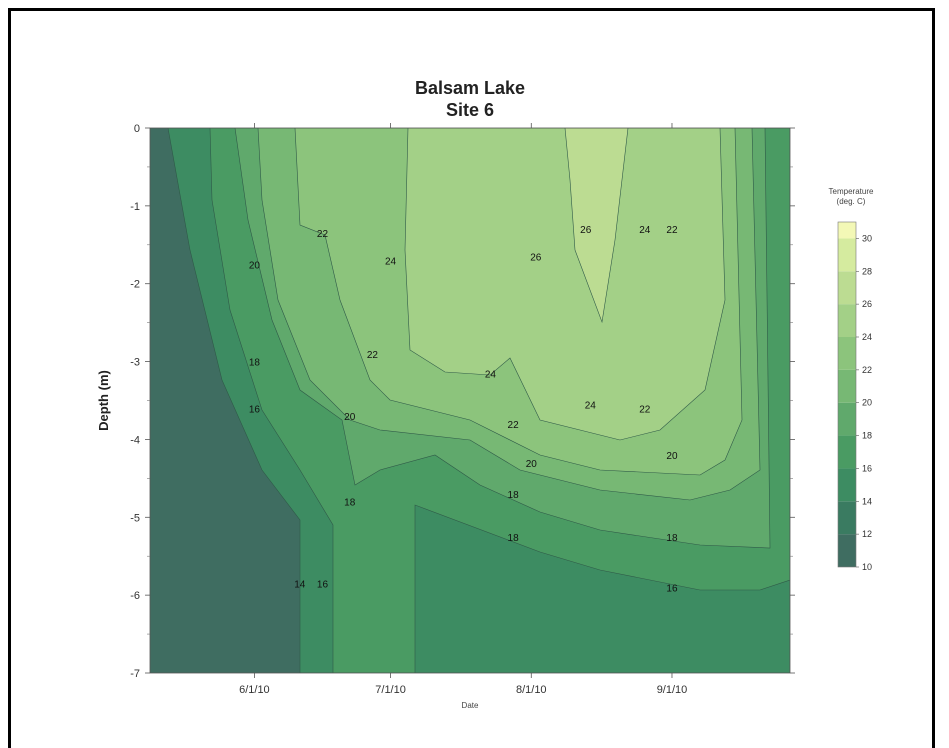 Image resolution: width=949 pixels, height=748 pixels. What do you see at coordinates (470, 88) in the screenshot?
I see `chart-title-line-1: Balsam Lake` at bounding box center [470, 88].